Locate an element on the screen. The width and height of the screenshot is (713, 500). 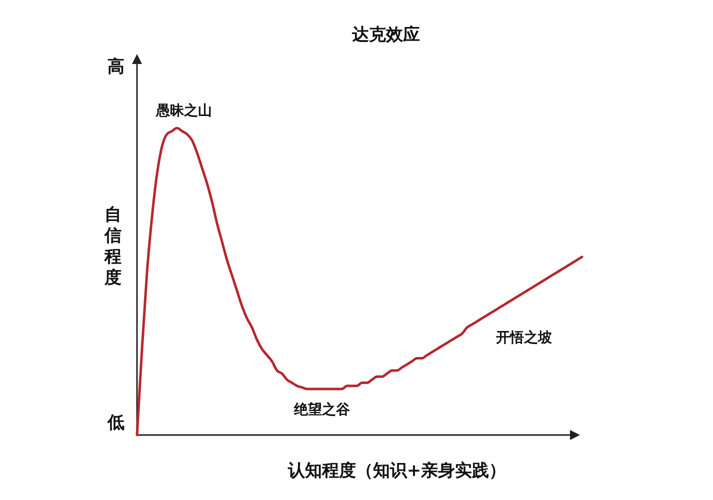
x-axis-title: 认知程度（知识+亲身实践） is located at coordinates (396, 471).